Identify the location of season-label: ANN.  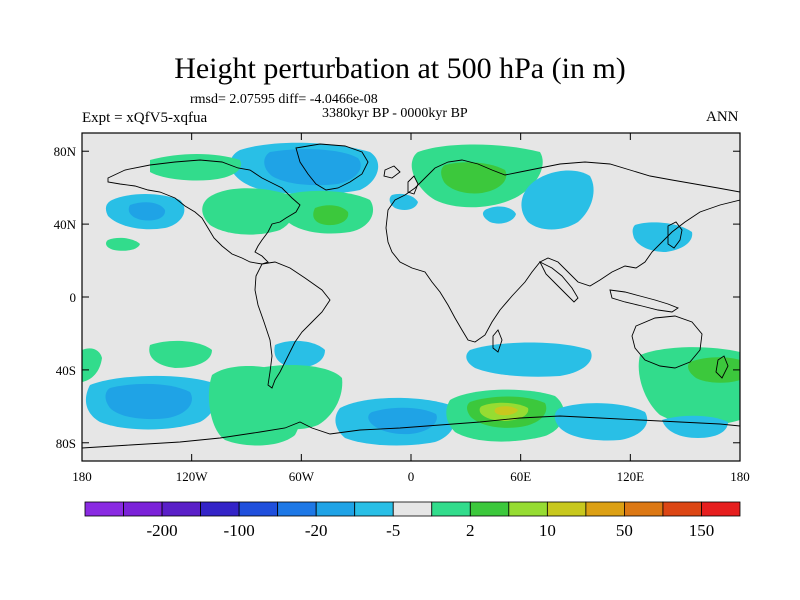
(722, 117).